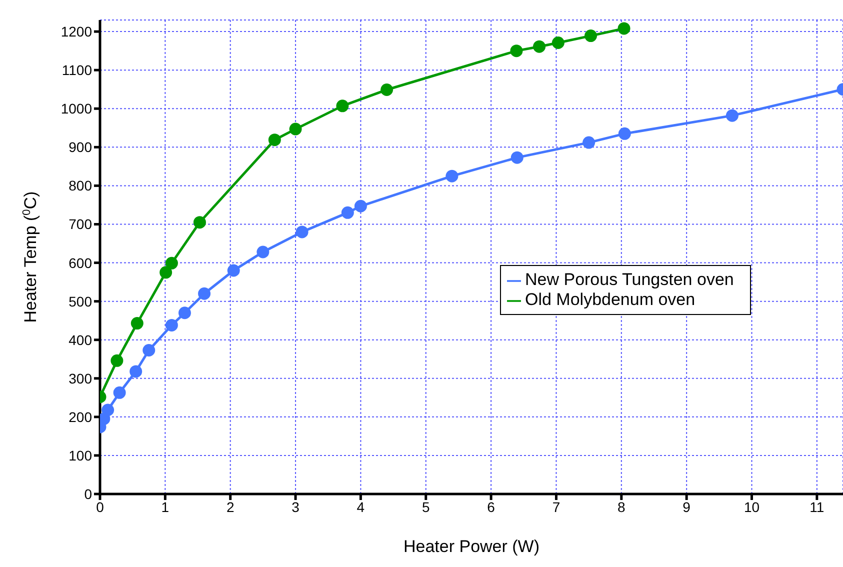 The width and height of the screenshot is (843, 567). What do you see at coordinates (80, 186) in the screenshot?
I see `y-tick-label: 800` at bounding box center [80, 186].